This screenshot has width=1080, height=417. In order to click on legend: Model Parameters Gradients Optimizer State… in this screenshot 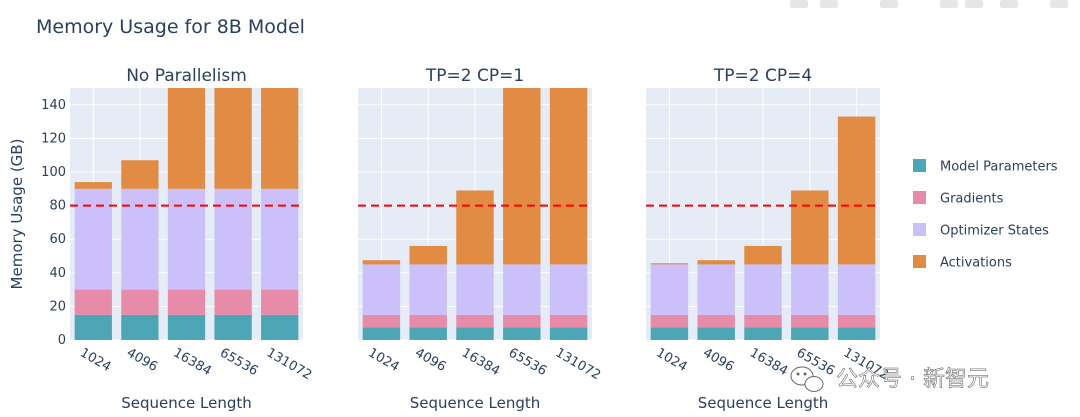, I will do `click(985, 215)`.